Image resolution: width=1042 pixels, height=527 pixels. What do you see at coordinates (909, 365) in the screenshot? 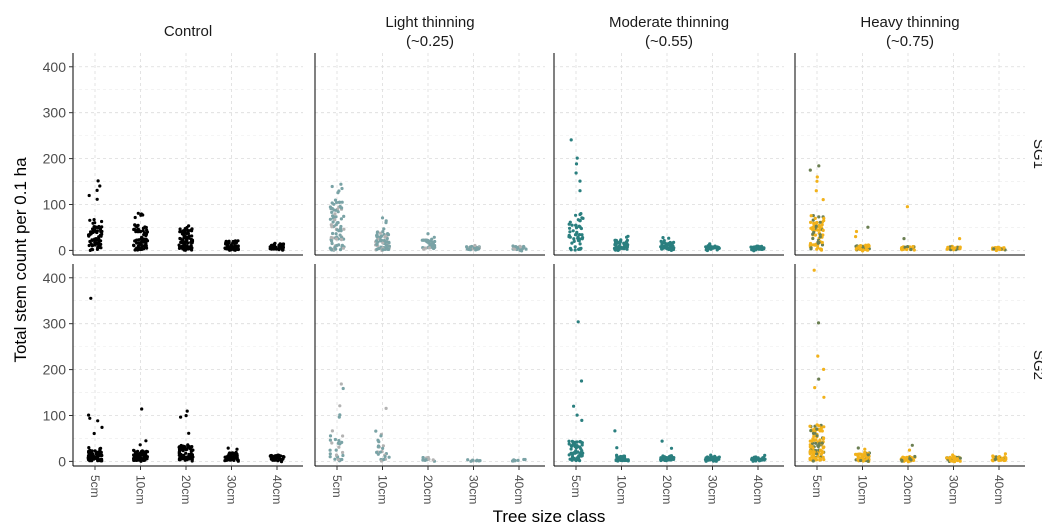
I see `facet-panel` at bounding box center [909, 365].